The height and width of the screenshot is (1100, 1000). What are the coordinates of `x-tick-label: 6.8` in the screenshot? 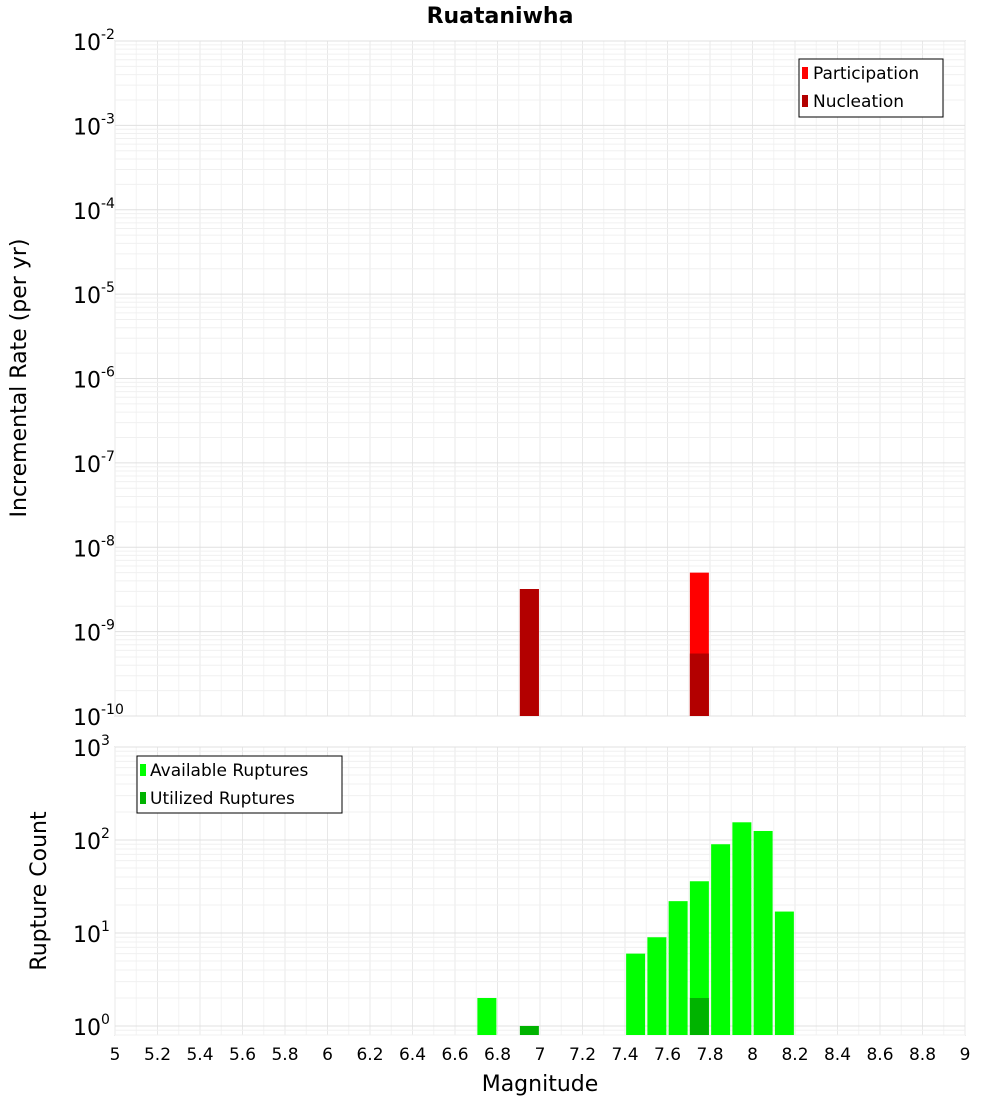 It's located at (497, 1055).